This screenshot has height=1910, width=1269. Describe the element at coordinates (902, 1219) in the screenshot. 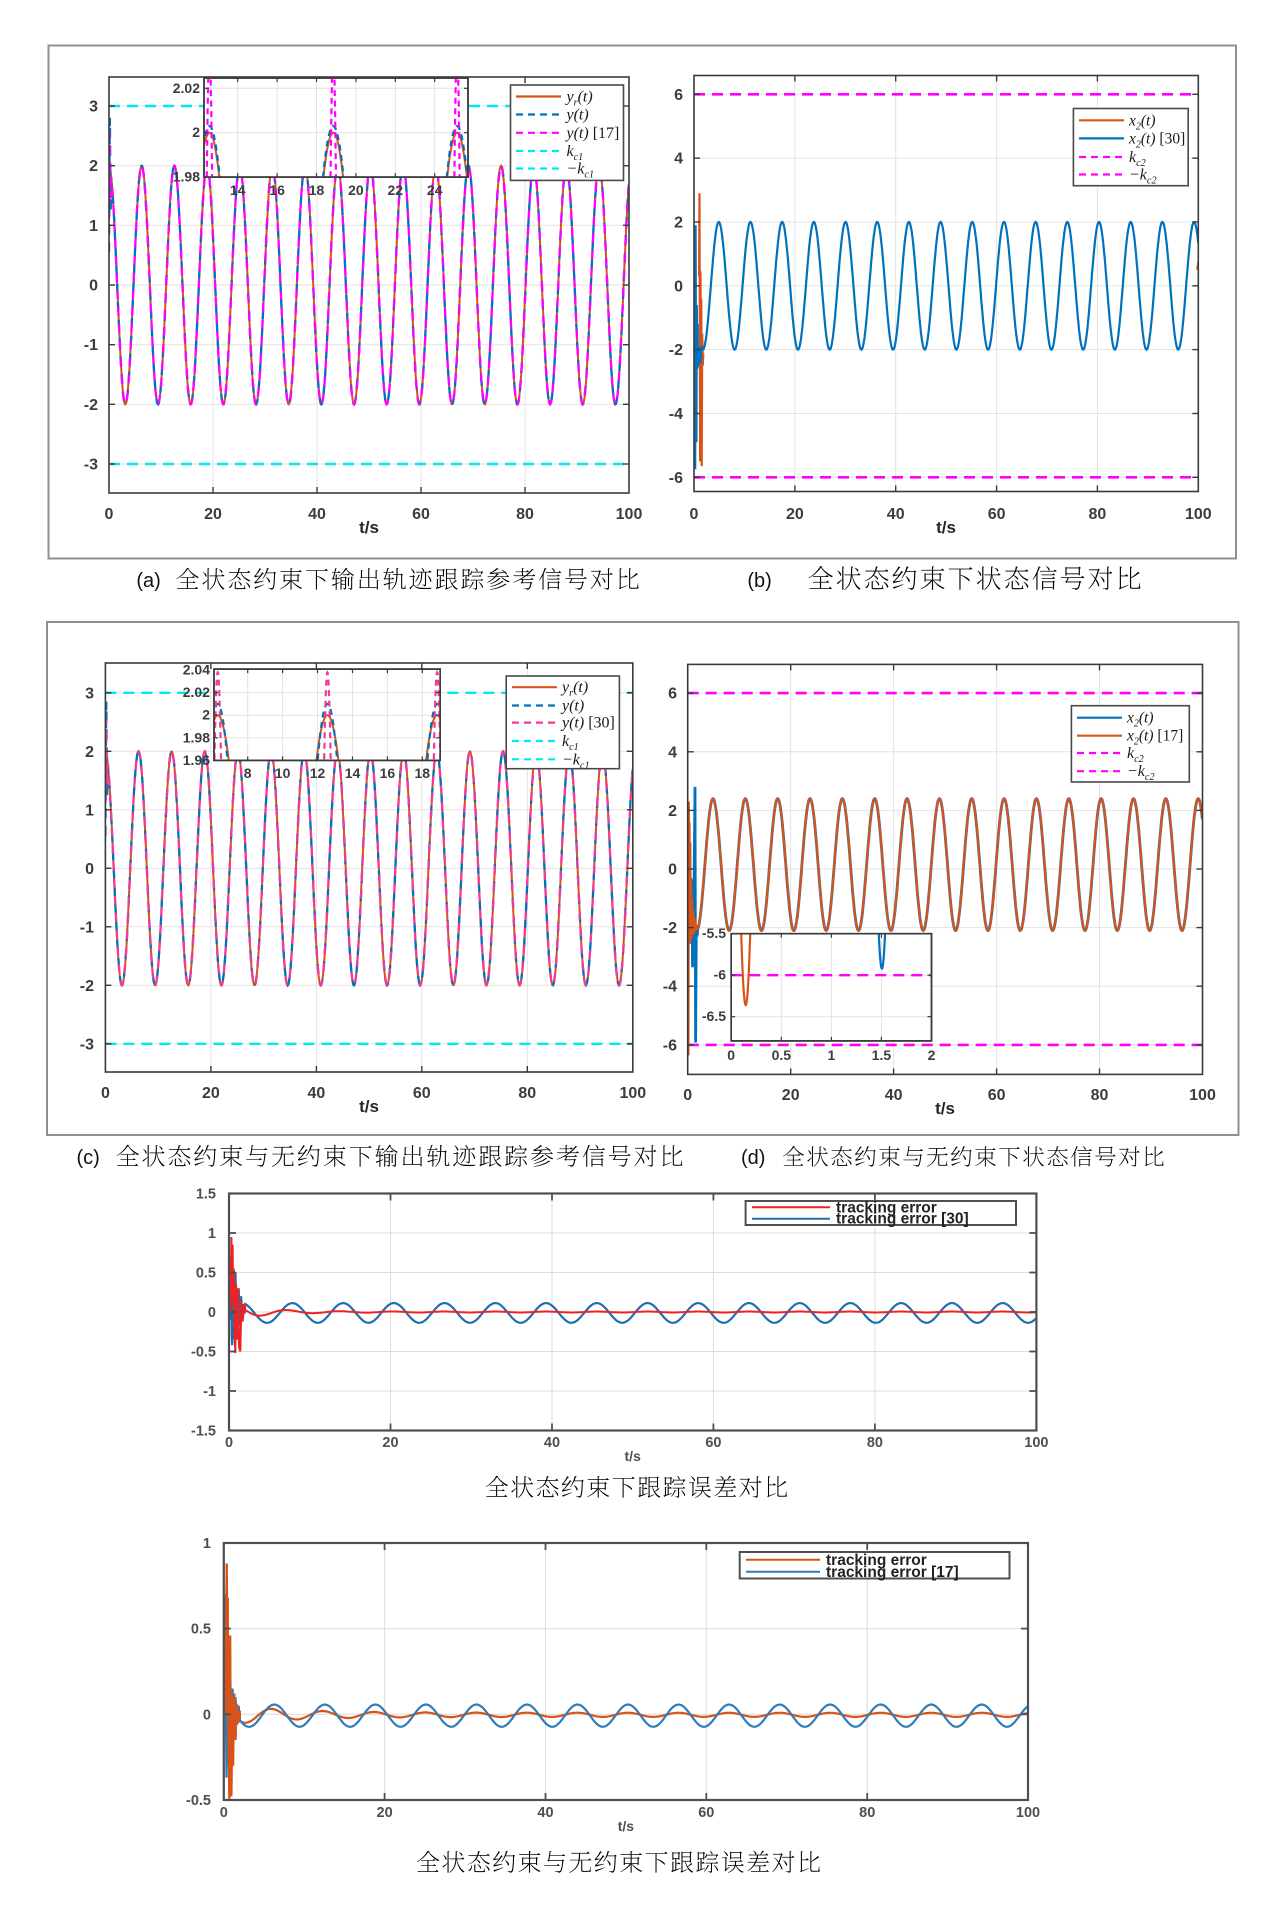

I see `svg-text: tracking error [30]` at that location.